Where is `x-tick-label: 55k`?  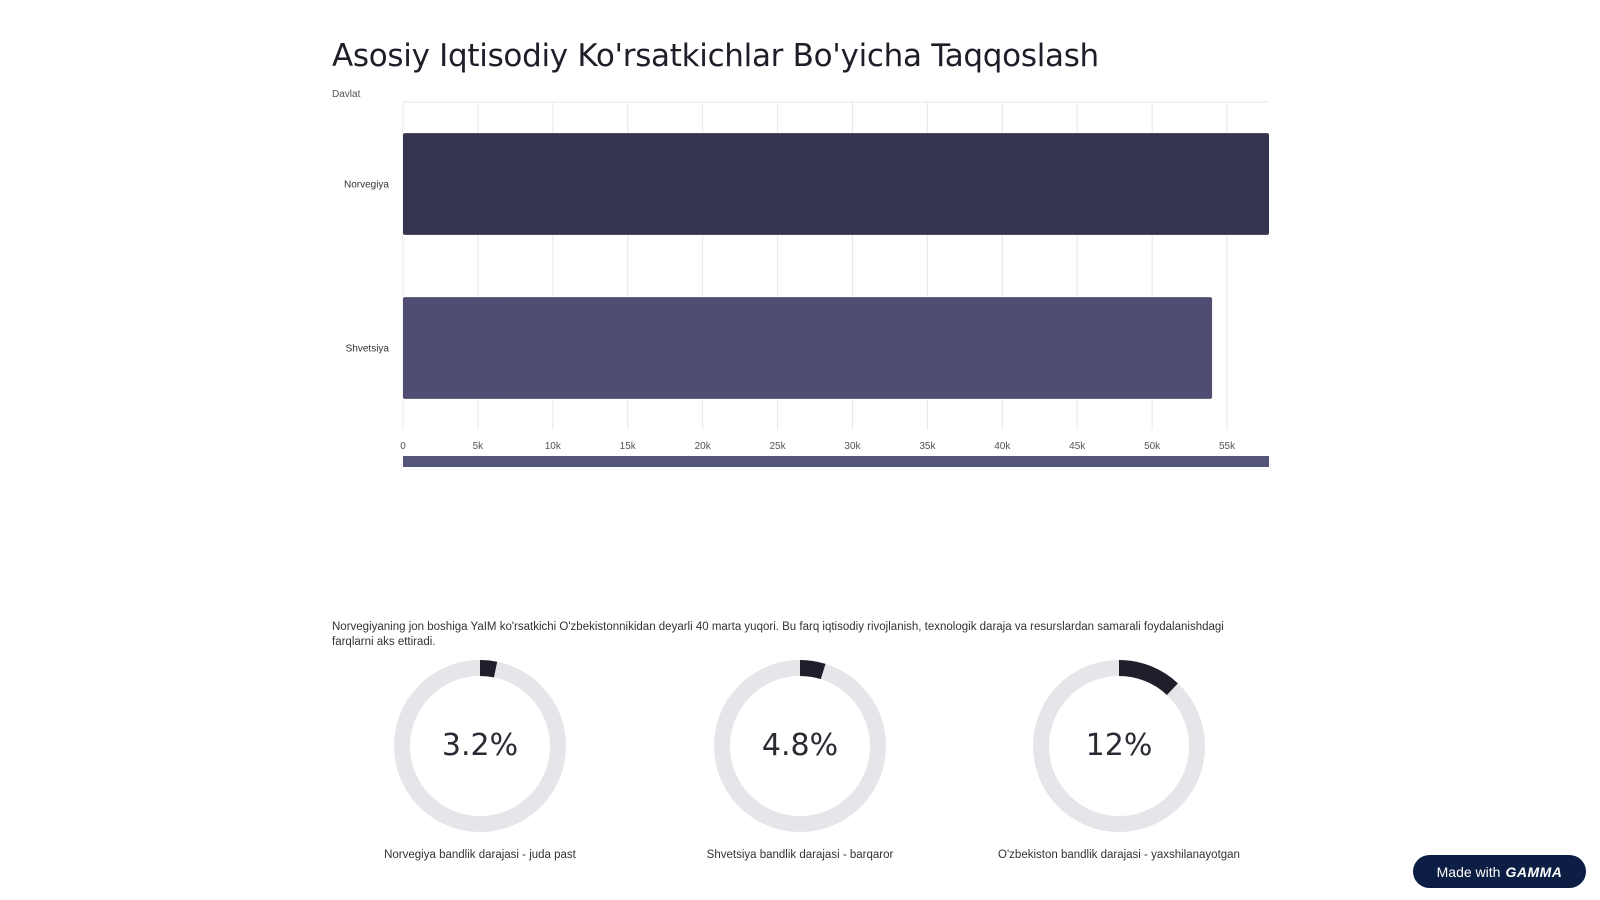 x-tick-label: 55k is located at coordinates (1227, 446).